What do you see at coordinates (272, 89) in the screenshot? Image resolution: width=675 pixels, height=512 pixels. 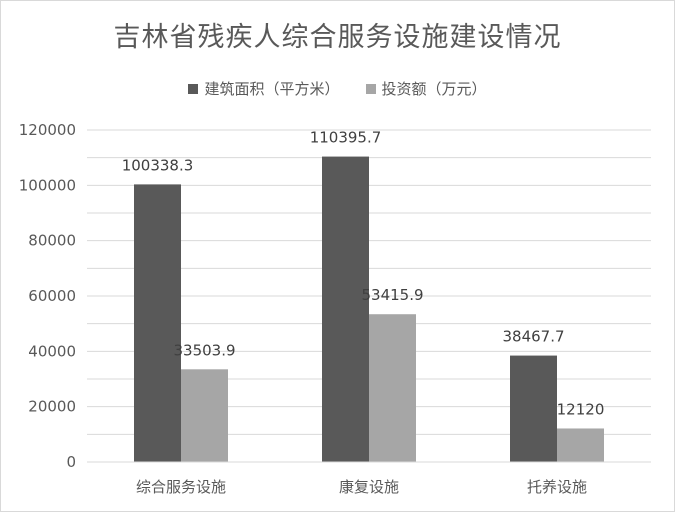 I see `legend-label-area: 建筑面积（平方米）` at bounding box center [272, 89].